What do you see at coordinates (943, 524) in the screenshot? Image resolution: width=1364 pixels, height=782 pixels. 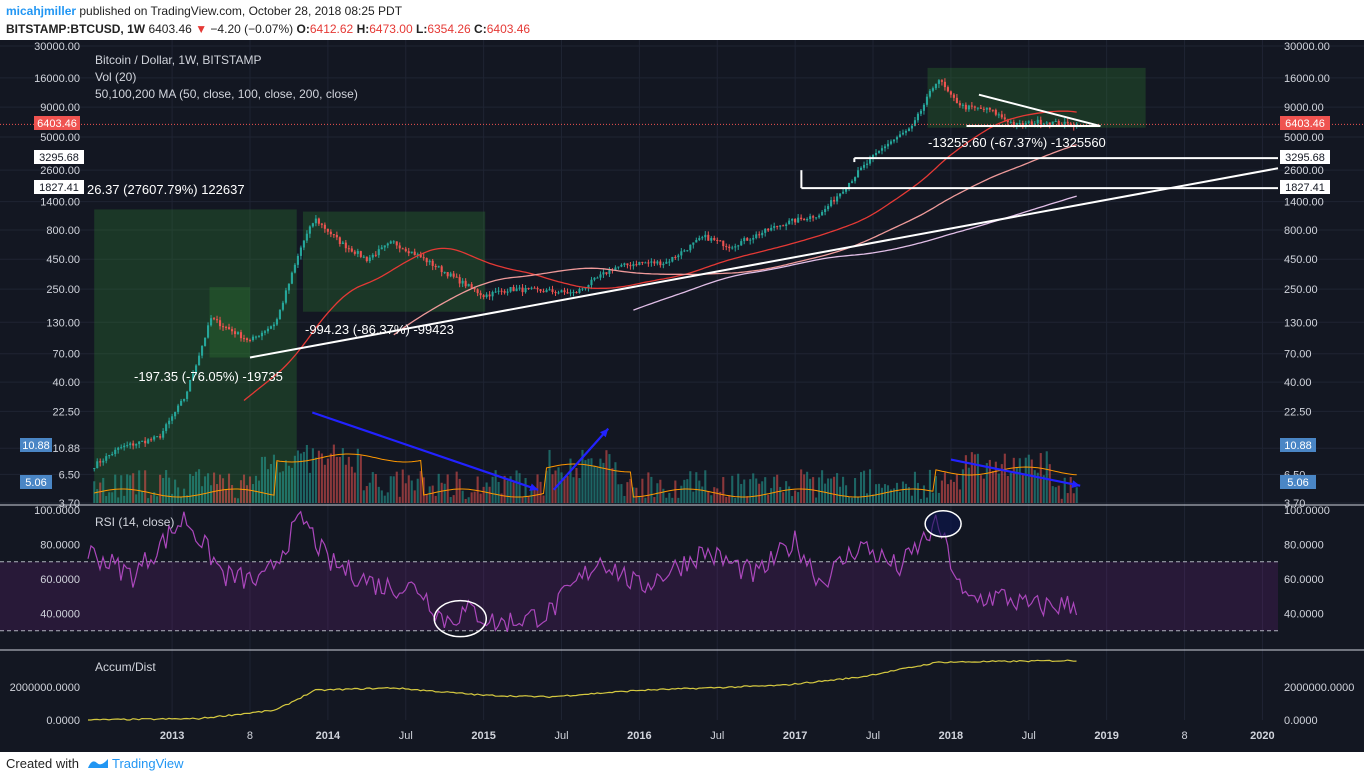 I see `rsi-overbought-circle` at bounding box center [943, 524].